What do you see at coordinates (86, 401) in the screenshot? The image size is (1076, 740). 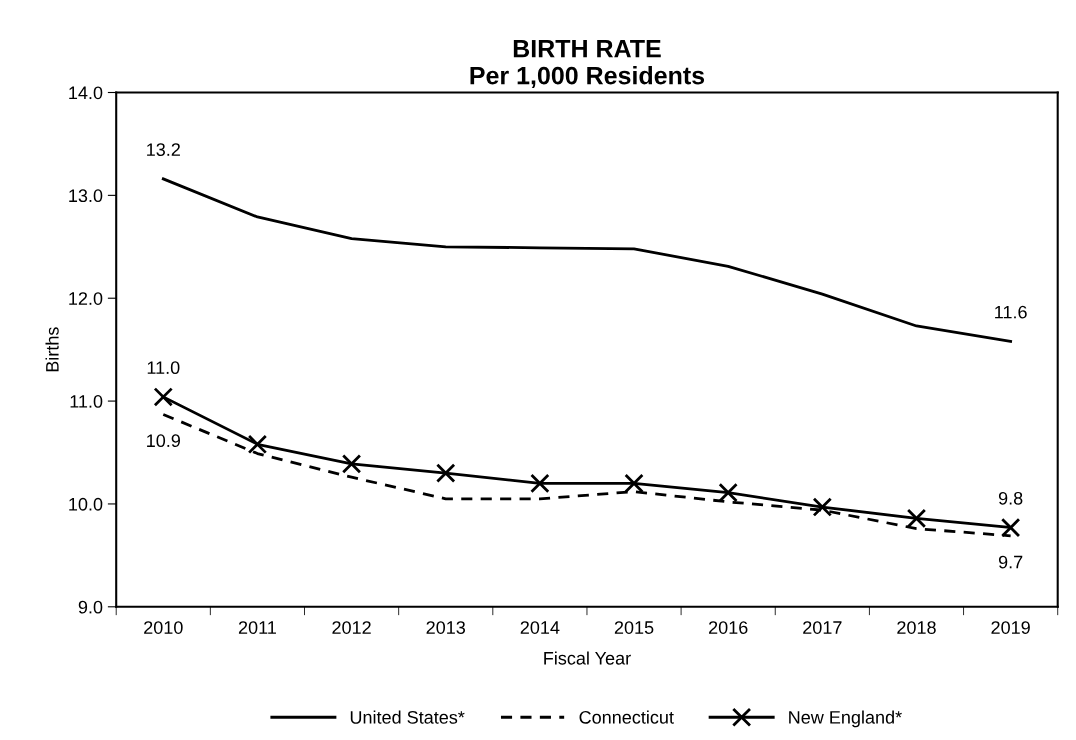 I see `y-tick-label: 11.0` at bounding box center [86, 401].